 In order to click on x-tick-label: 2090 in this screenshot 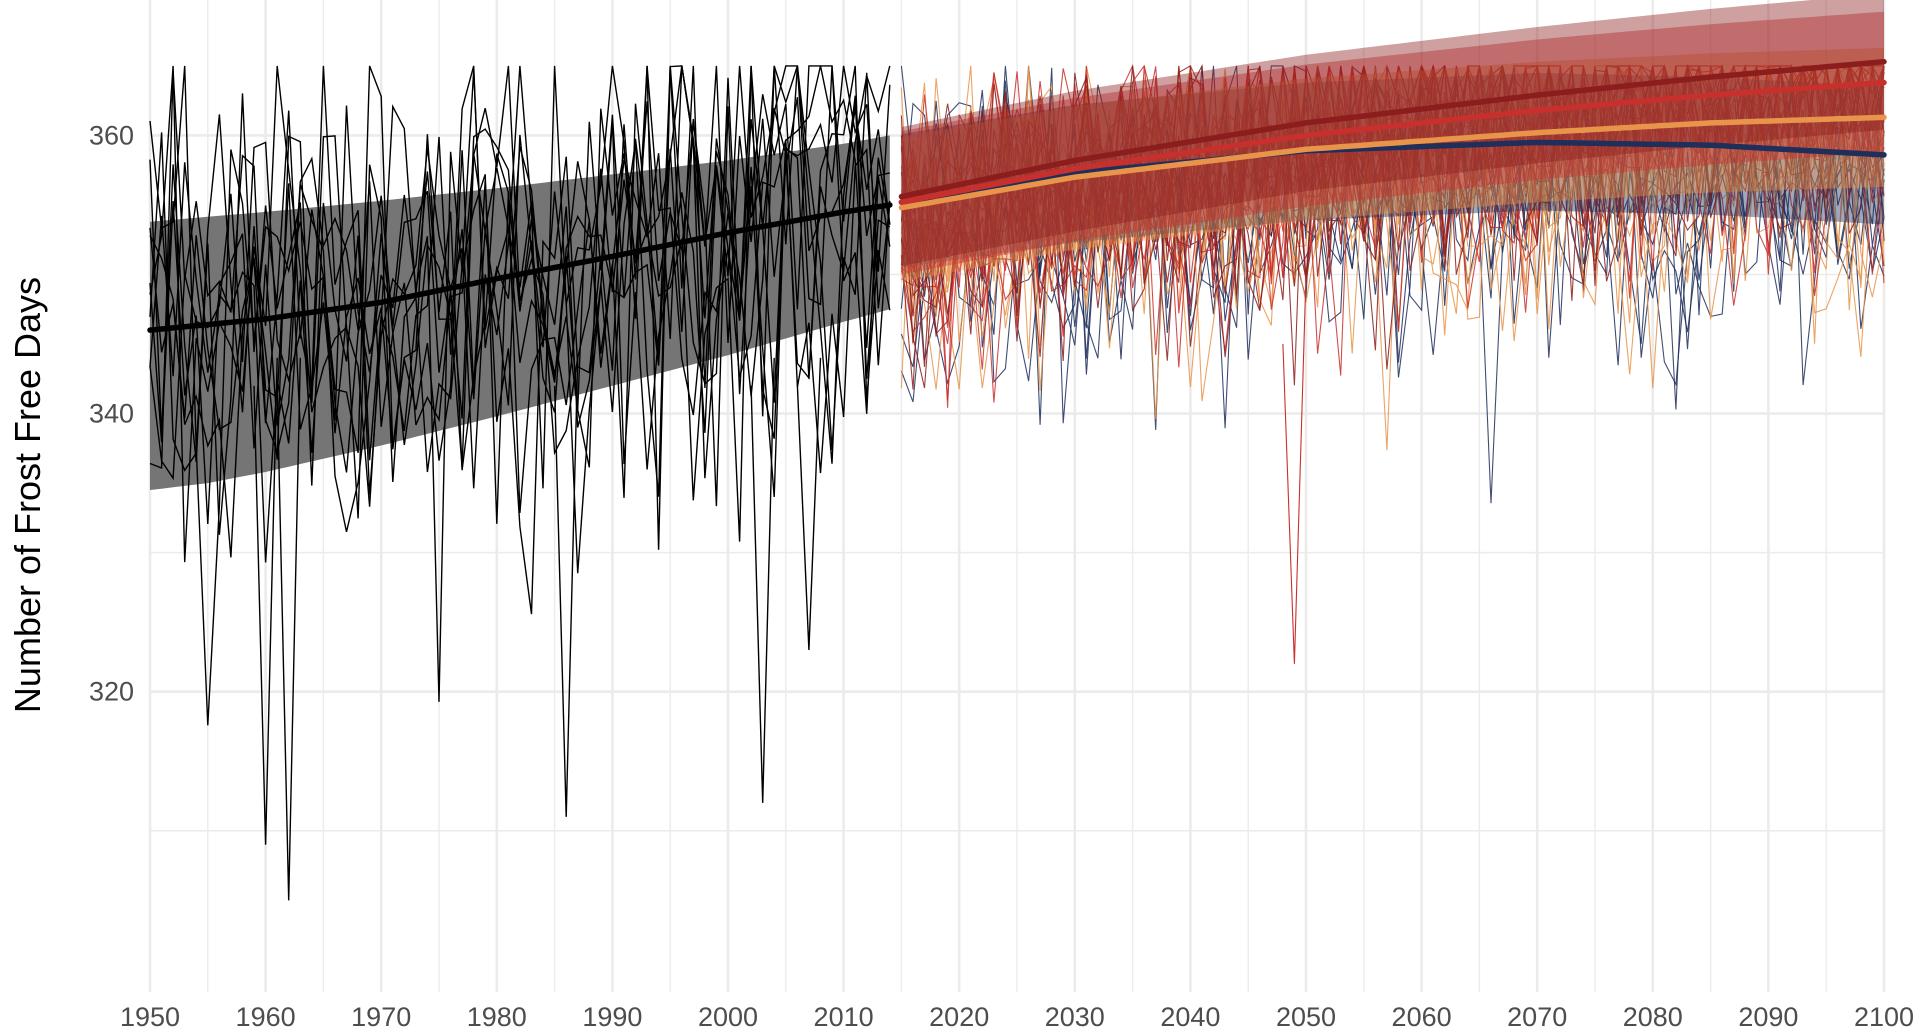, I will do `click(1768, 1017)`.